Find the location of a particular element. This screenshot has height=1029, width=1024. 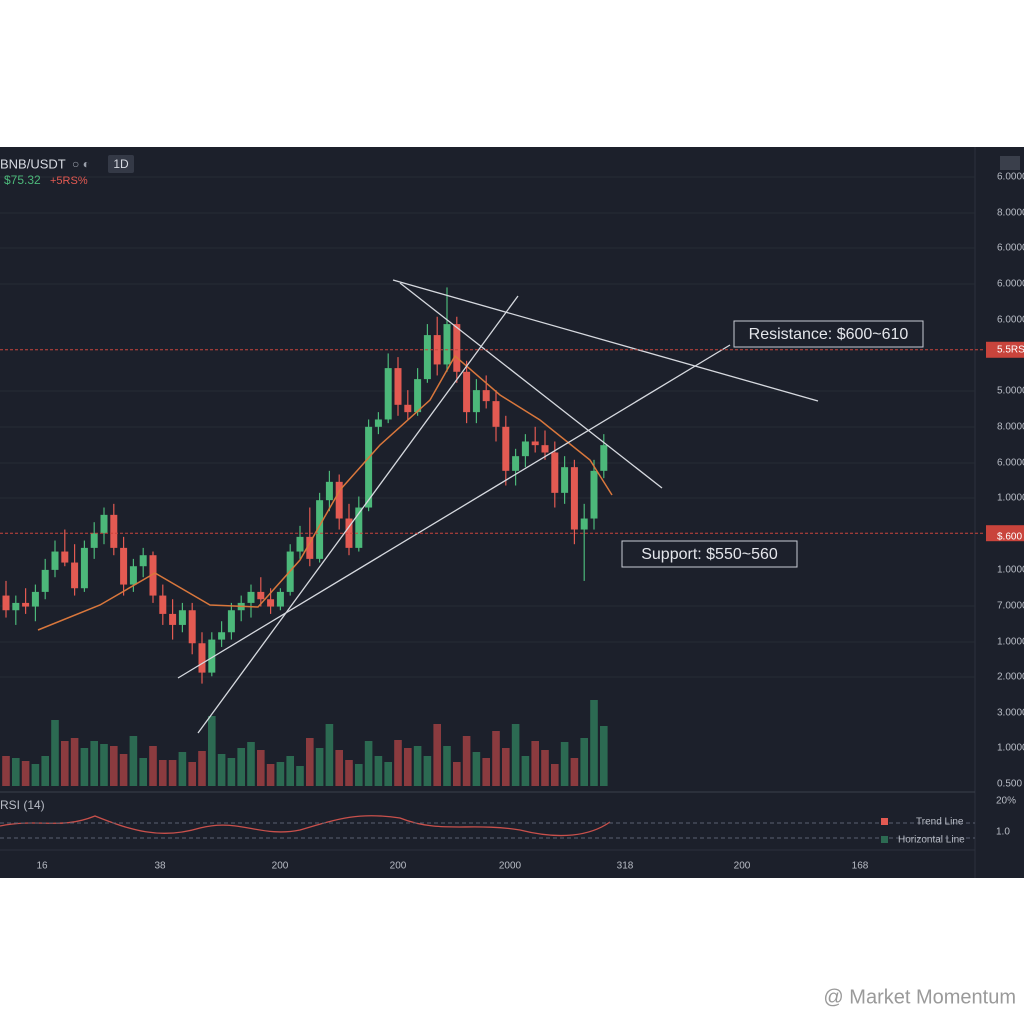

annotation: Support: $550~560 is located at coordinates (709, 554).